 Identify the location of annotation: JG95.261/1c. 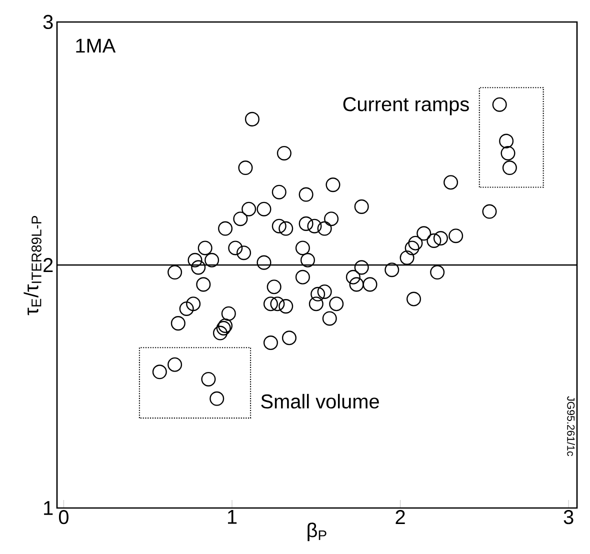
(571, 426).